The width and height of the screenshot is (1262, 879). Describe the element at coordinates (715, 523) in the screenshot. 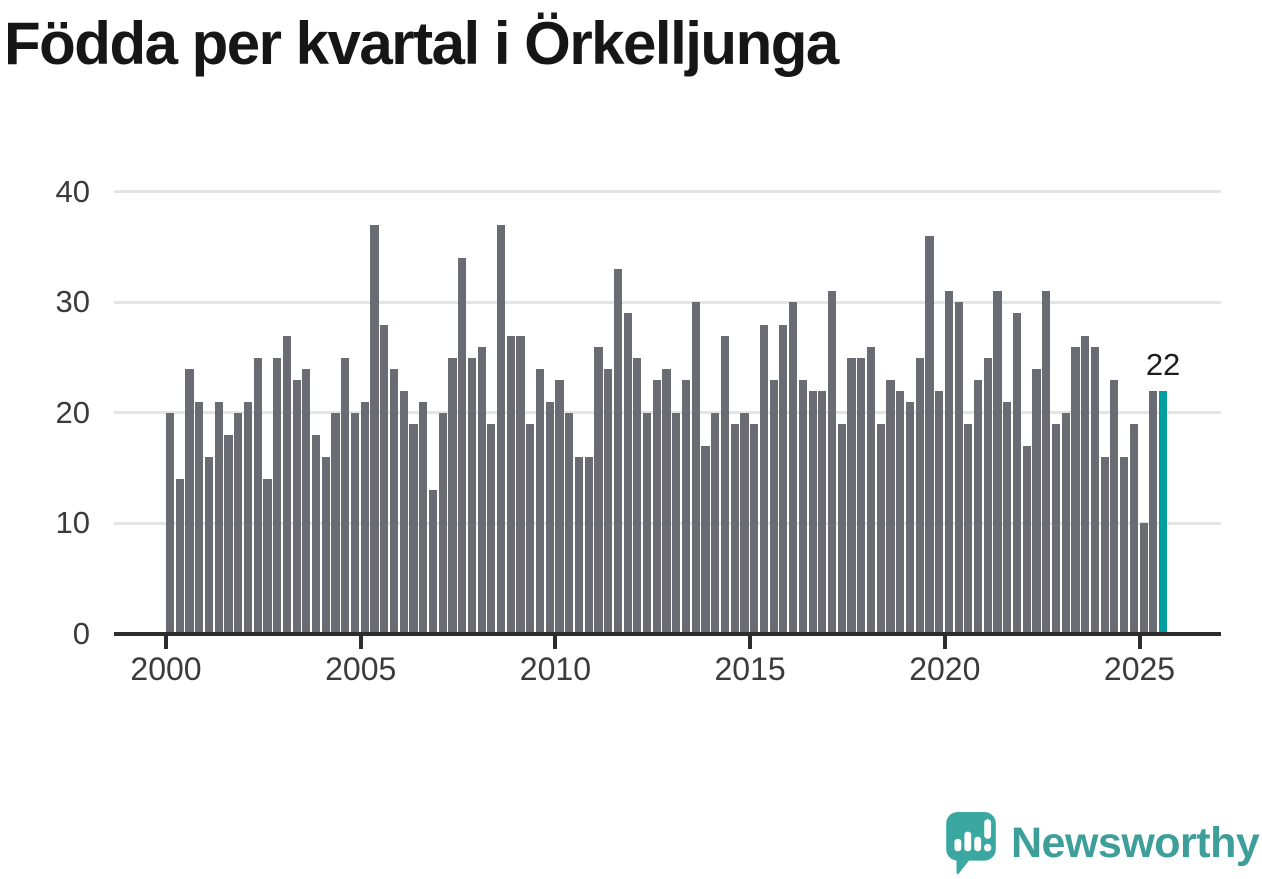

I see `bar-2014Q1` at that location.